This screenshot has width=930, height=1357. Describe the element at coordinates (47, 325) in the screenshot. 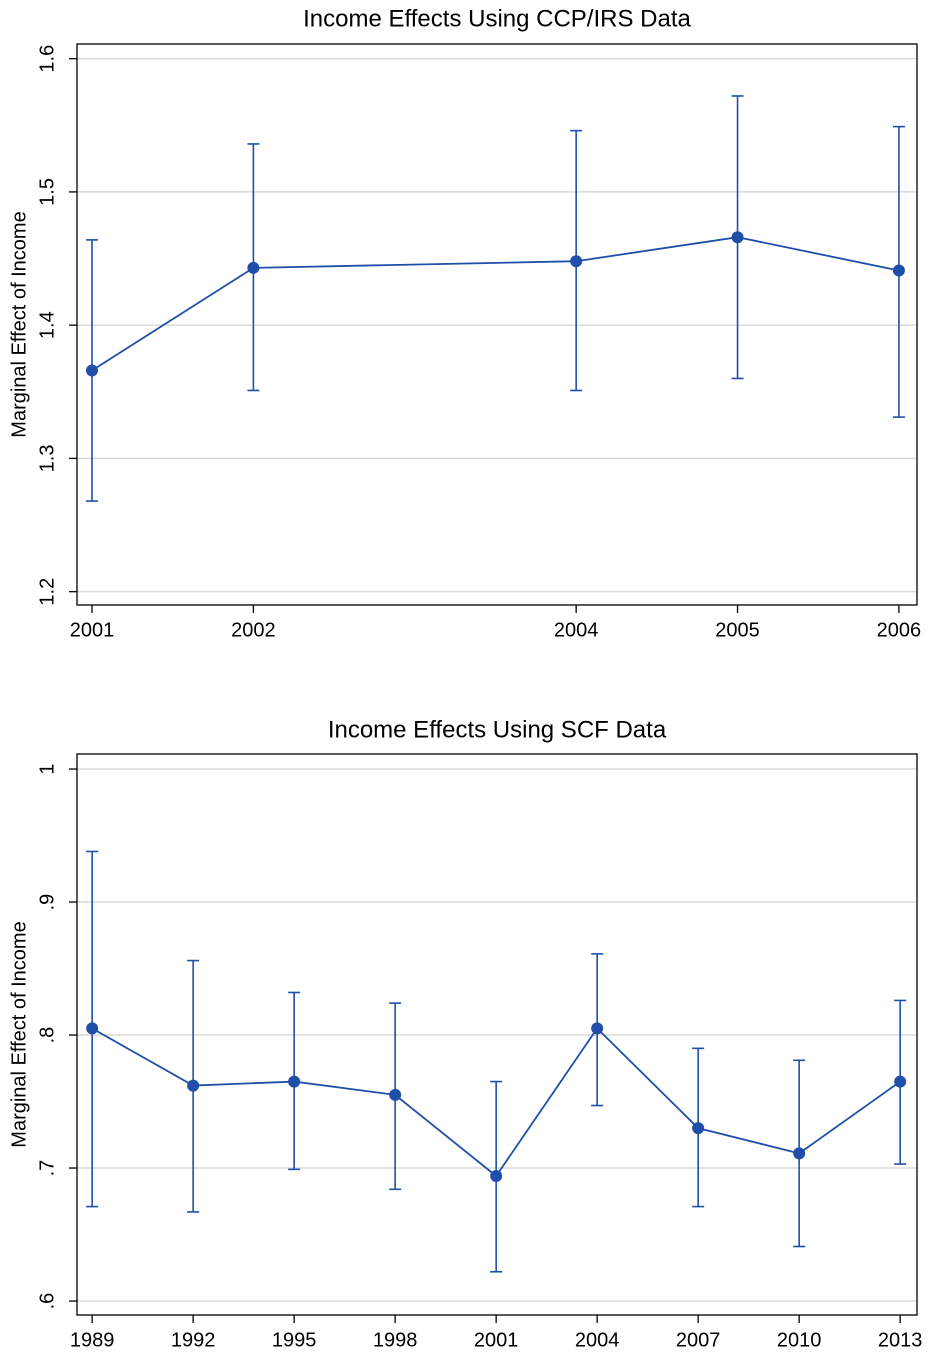

I see `y-tick-label: 1.4` at that location.